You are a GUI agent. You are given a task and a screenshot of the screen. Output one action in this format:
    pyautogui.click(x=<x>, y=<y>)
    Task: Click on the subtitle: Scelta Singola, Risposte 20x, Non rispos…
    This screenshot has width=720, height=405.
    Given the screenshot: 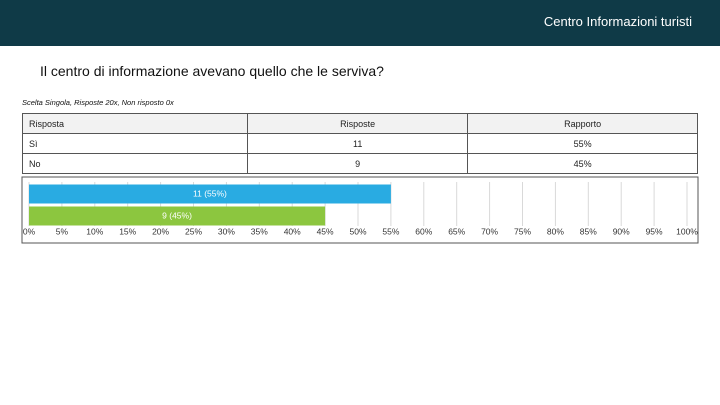 What is the action you would take?
    pyautogui.click(x=98, y=102)
    